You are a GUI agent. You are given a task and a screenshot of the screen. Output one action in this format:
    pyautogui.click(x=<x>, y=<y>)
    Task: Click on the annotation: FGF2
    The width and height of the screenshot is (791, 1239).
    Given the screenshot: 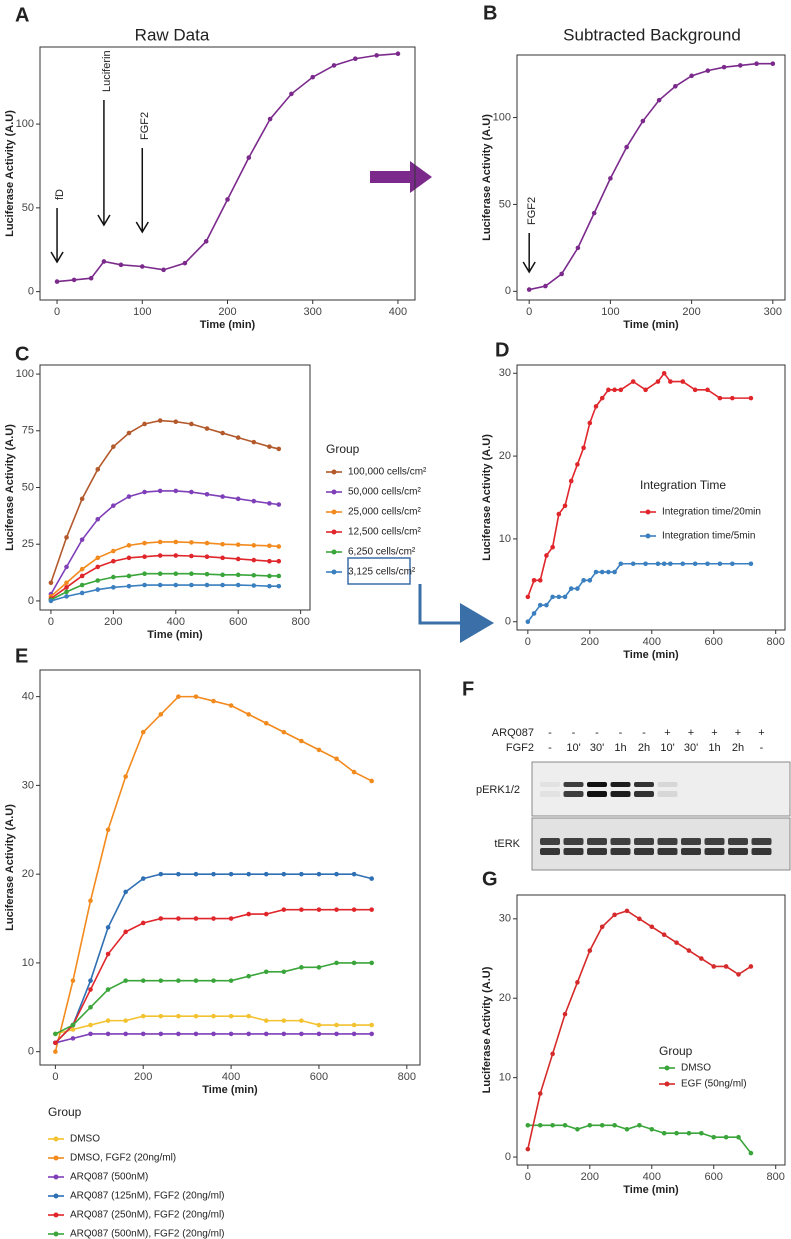 What is the action you would take?
    pyautogui.click(x=145, y=126)
    